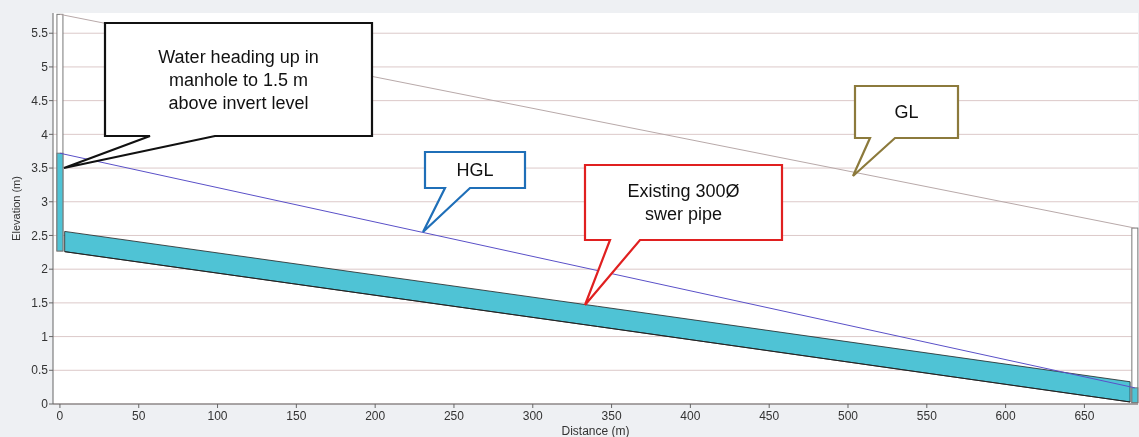 This screenshot has height=437, width=1139. I want to click on x-tick-label: 650, so click(1084, 416).